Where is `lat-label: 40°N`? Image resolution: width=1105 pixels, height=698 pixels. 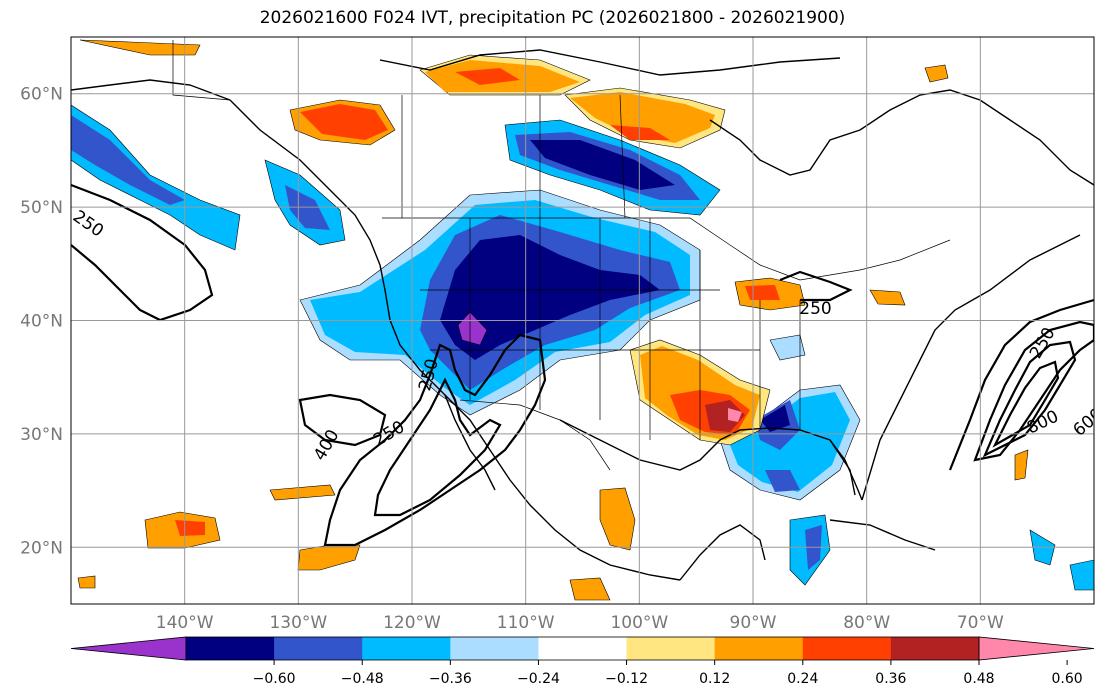 lat-label: 40°N is located at coordinates (41, 322).